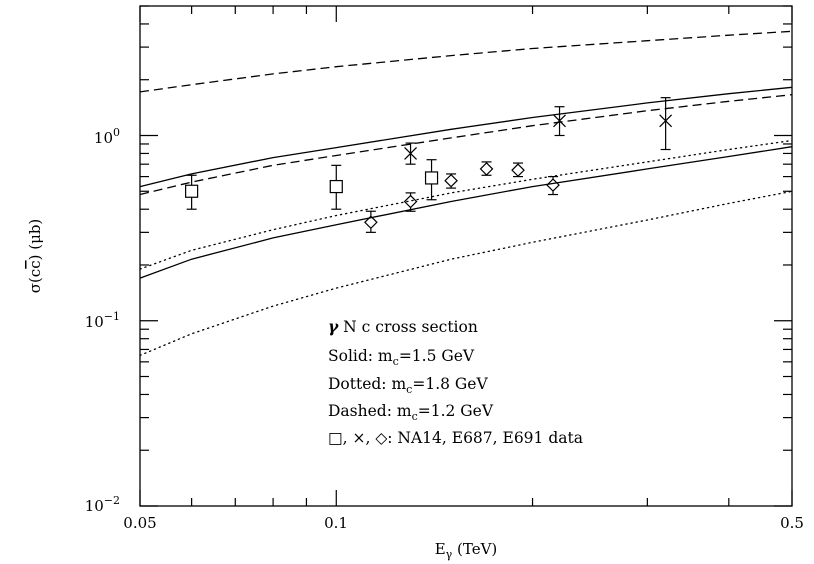 Image resolution: width=814 pixels, height=564 pixels. What do you see at coordinates (411, 412) in the screenshot?
I see `annotation-dashed: Dashed: mc=1.2 GeV` at bounding box center [411, 412].